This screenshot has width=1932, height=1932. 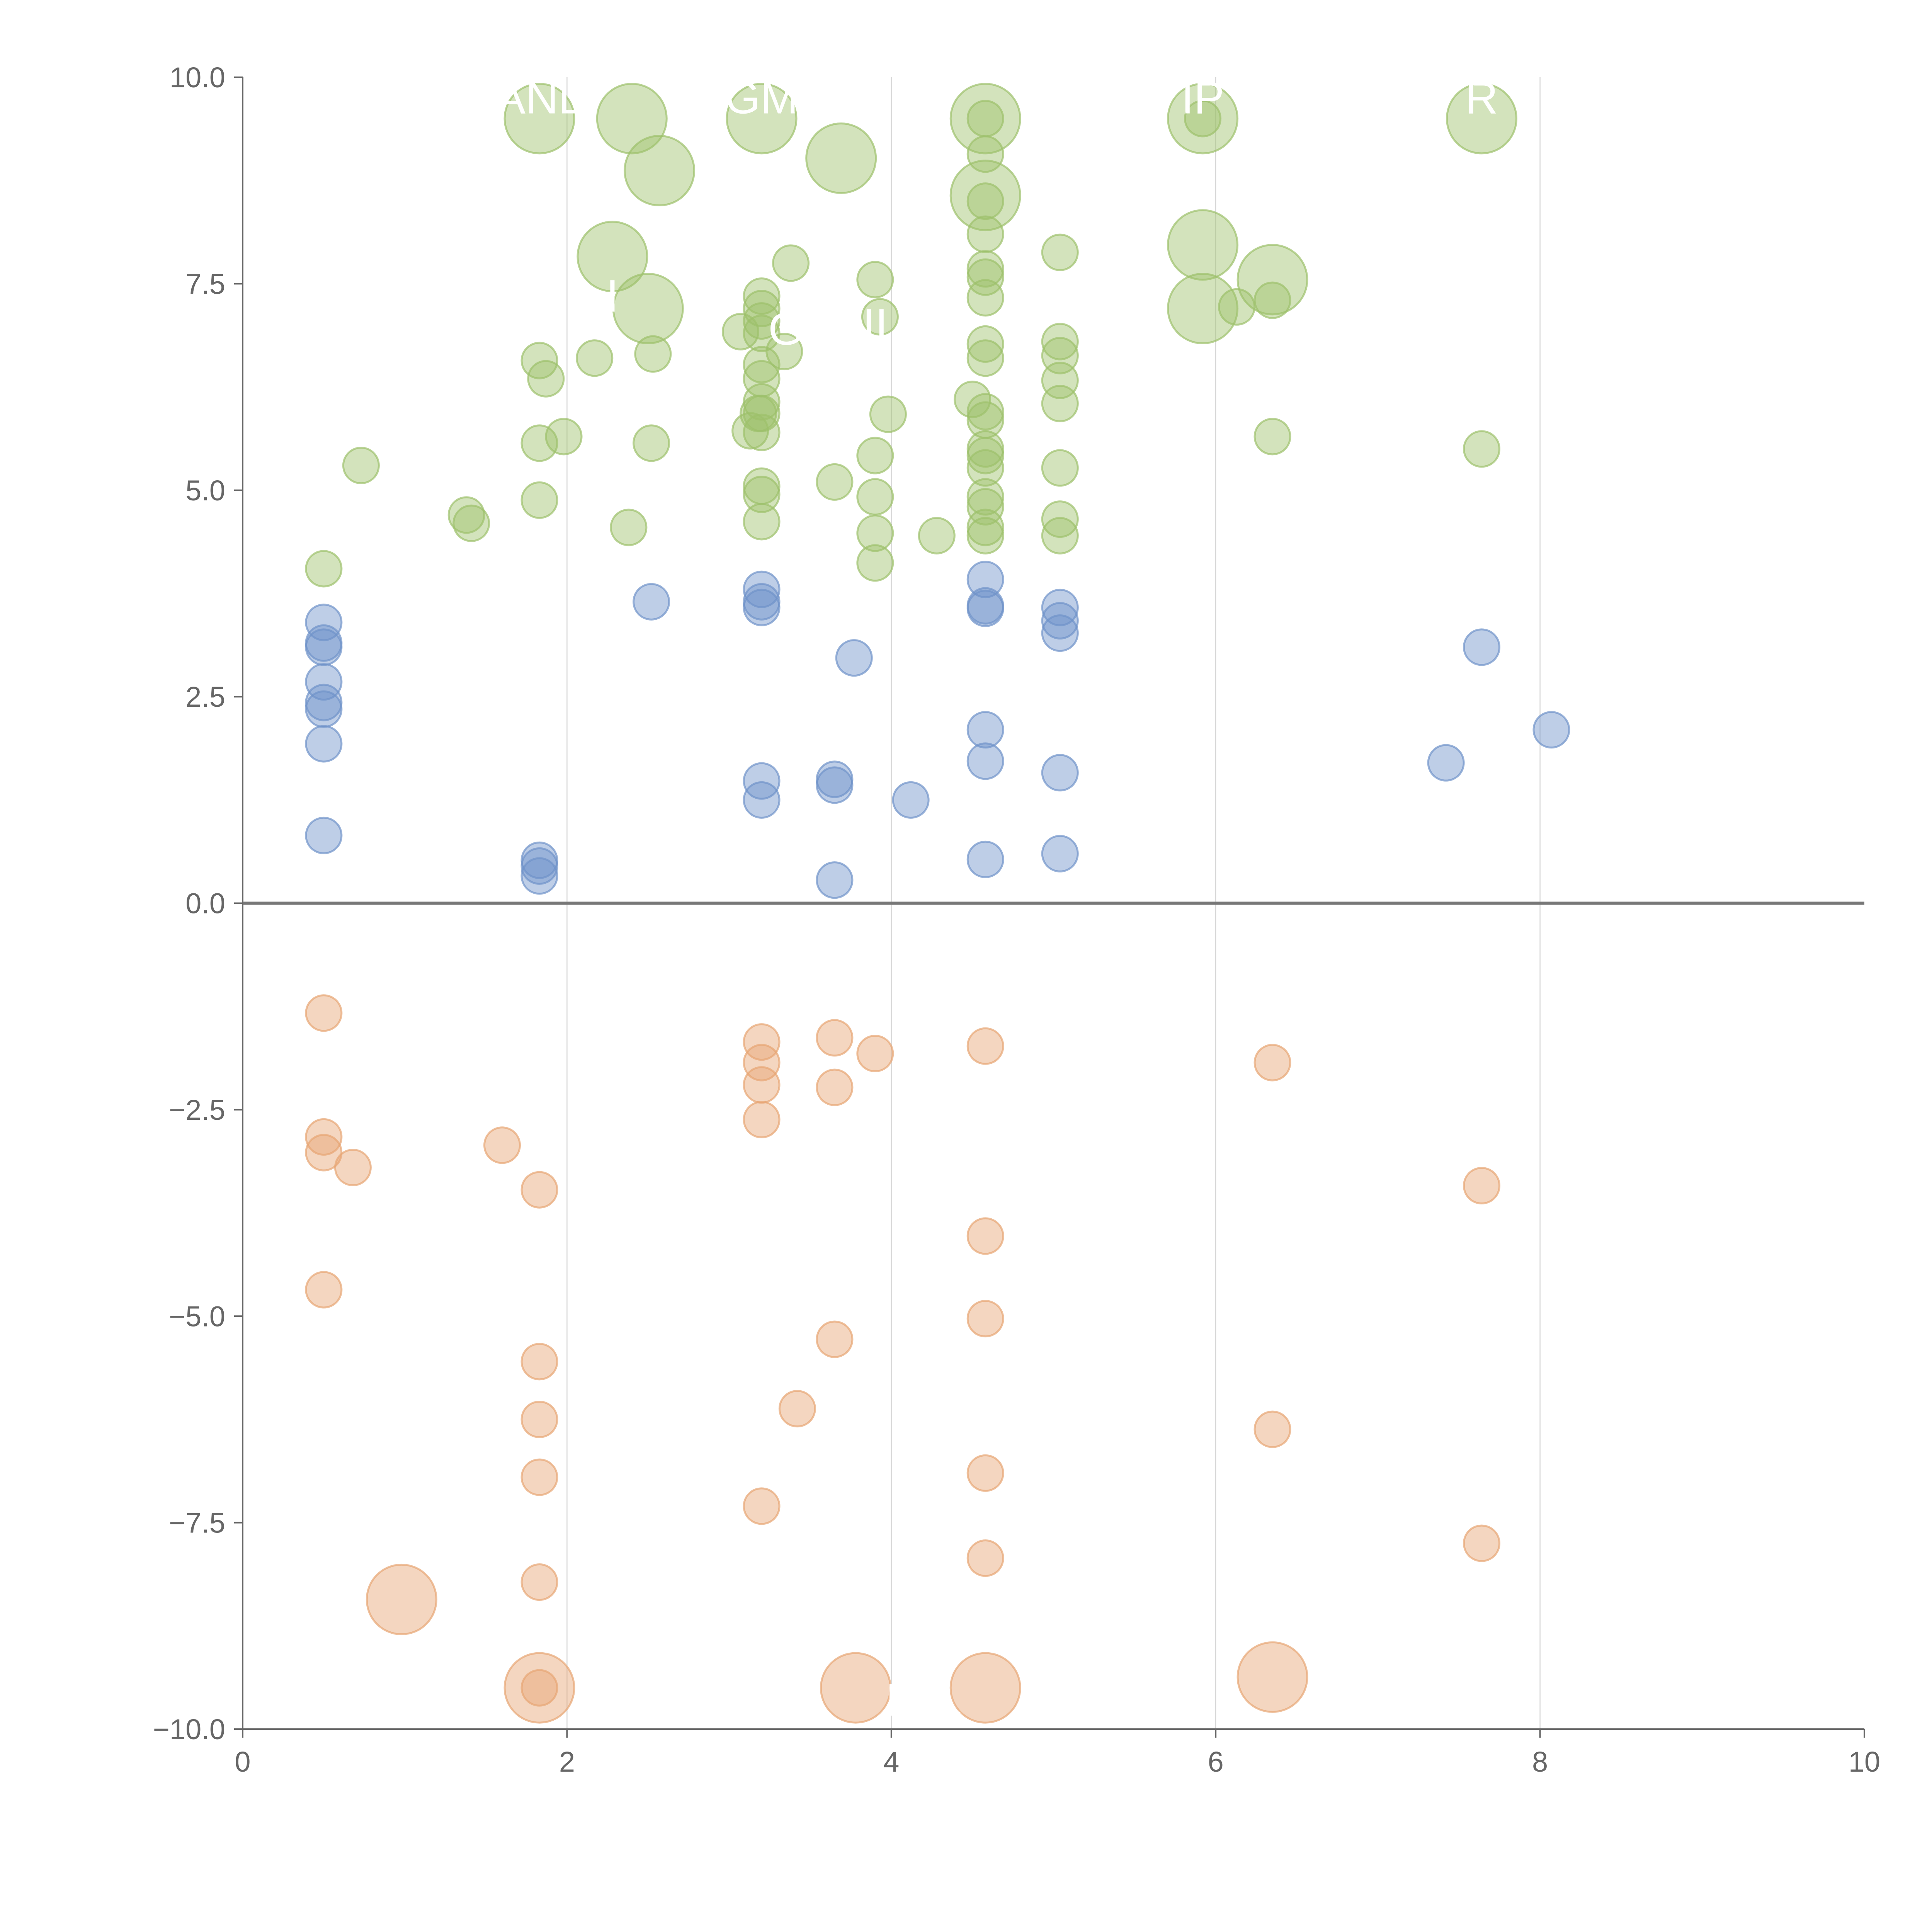 I want to click on x-tick-label: 0, so click(x=243, y=1762).